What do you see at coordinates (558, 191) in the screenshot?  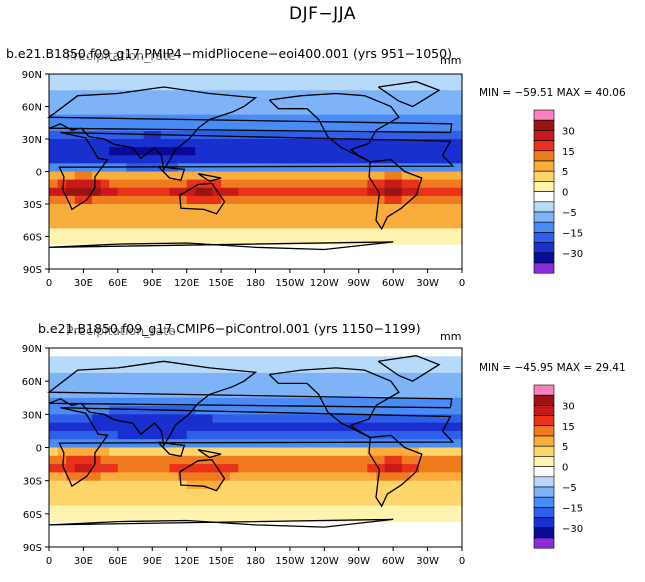 I see `panel-1-colorbar: 30 15 5 0 −5 −15 −30` at bounding box center [558, 191].